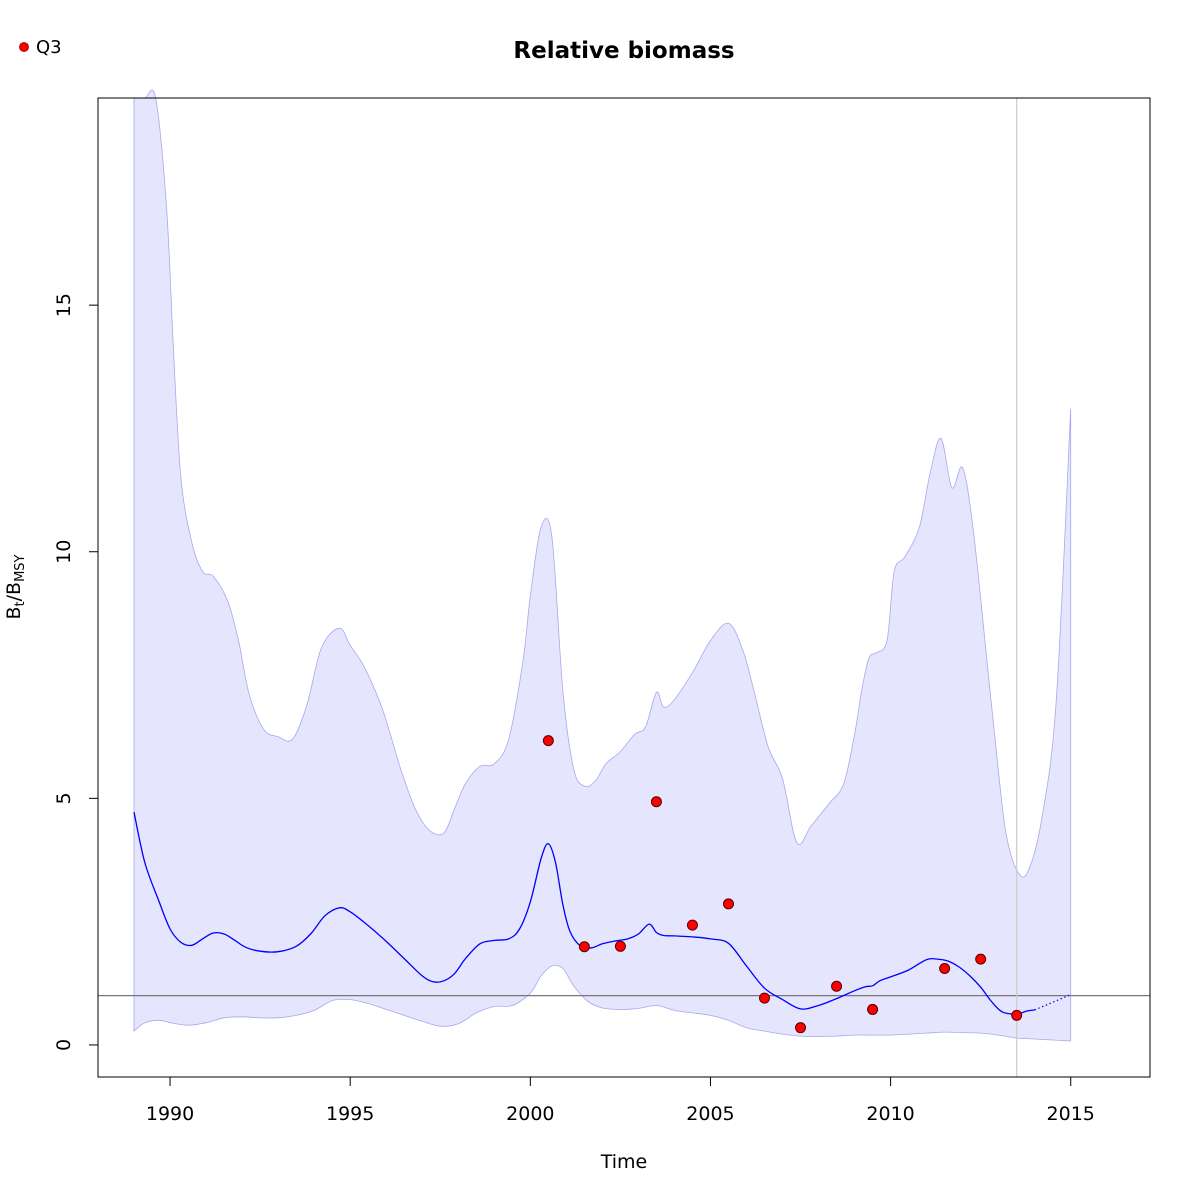 Image resolution: width=1200 pixels, height=1200 pixels. I want to click on chart-legend: Q3, so click(40, 47).